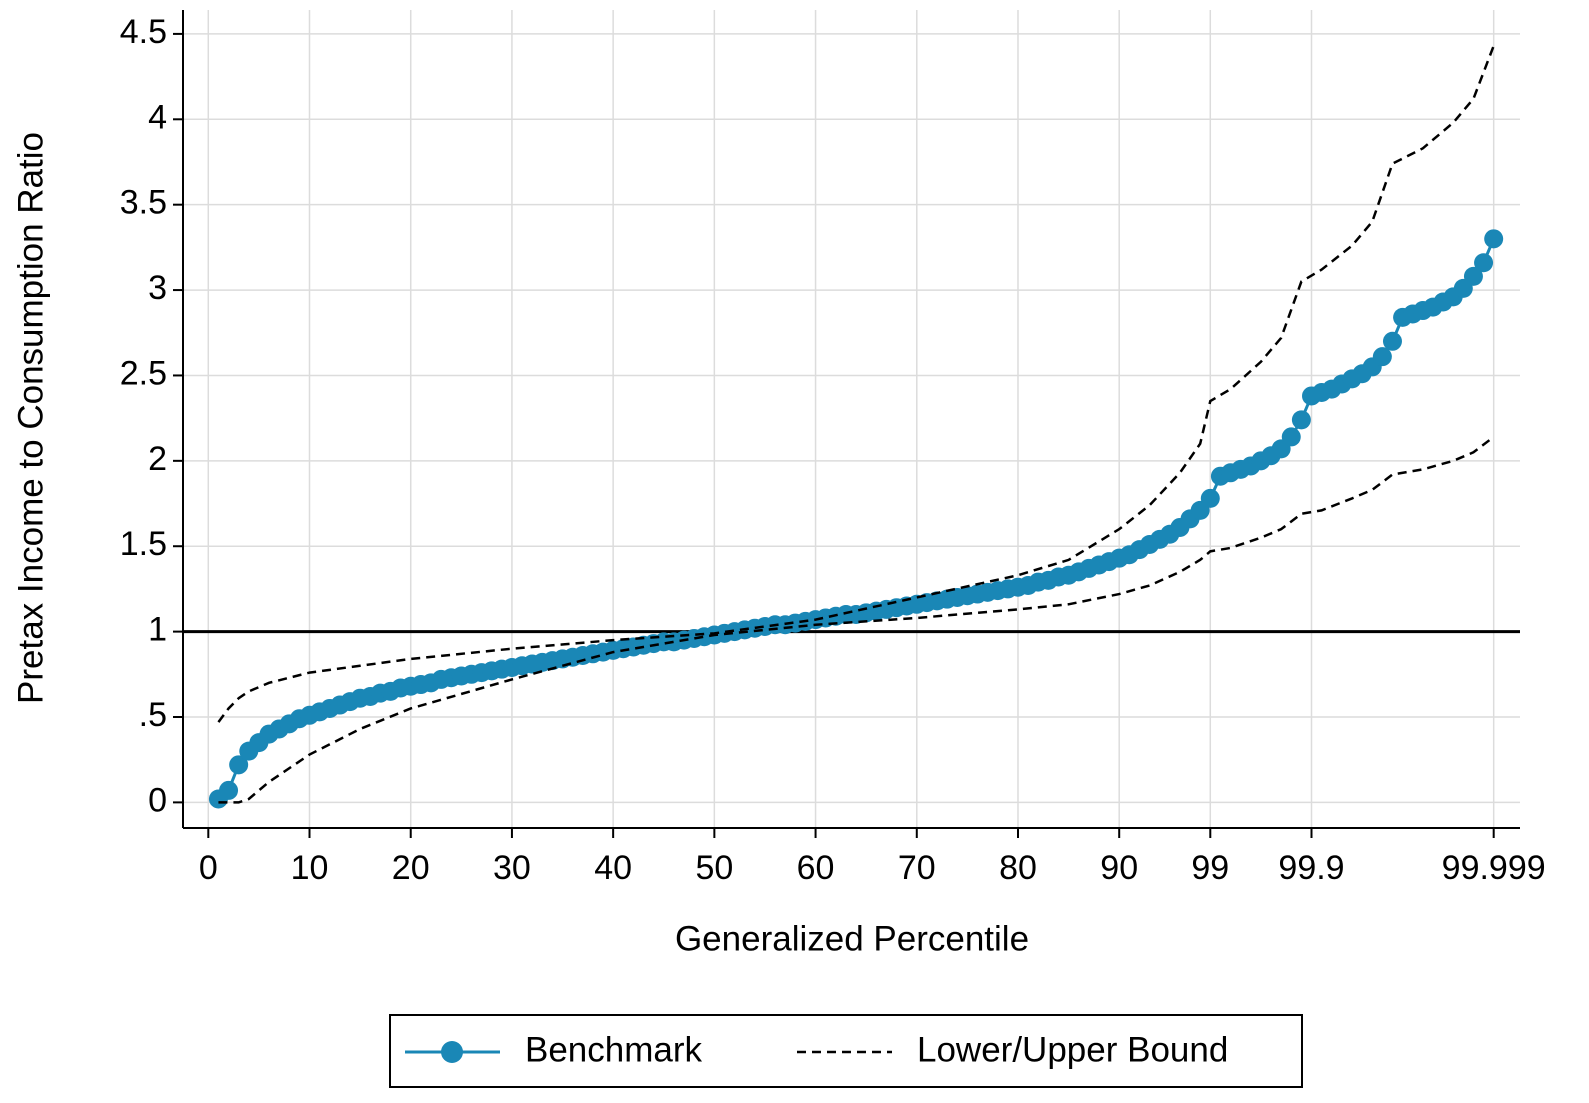  Describe the element at coordinates (1210, 868) in the screenshot. I see `x-tick-label: 99` at that location.